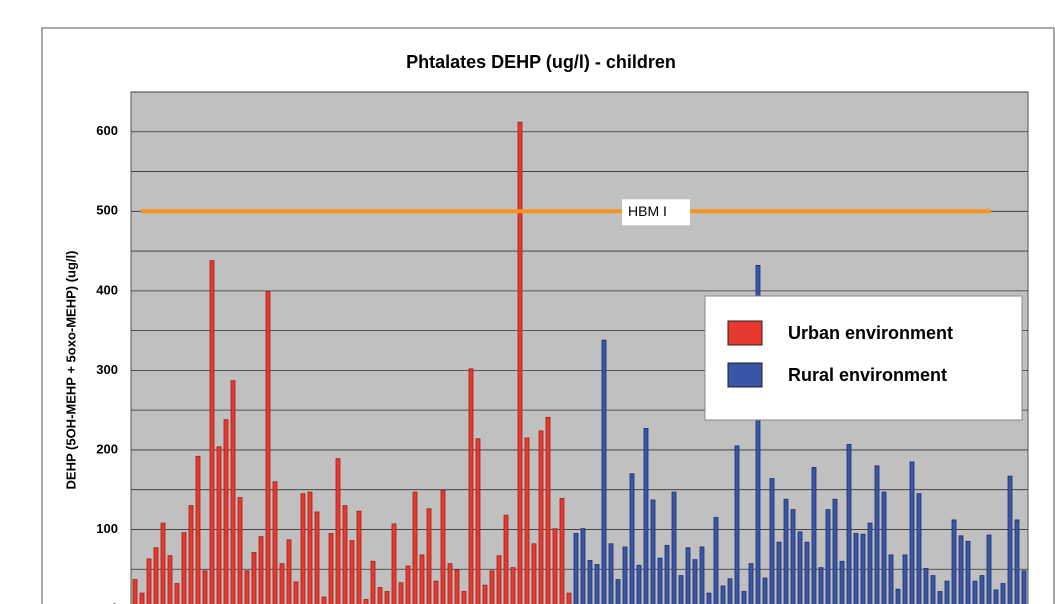 The image size is (1055, 604). Describe the element at coordinates (745, 375) in the screenshot. I see `legend-swatch` at that location.